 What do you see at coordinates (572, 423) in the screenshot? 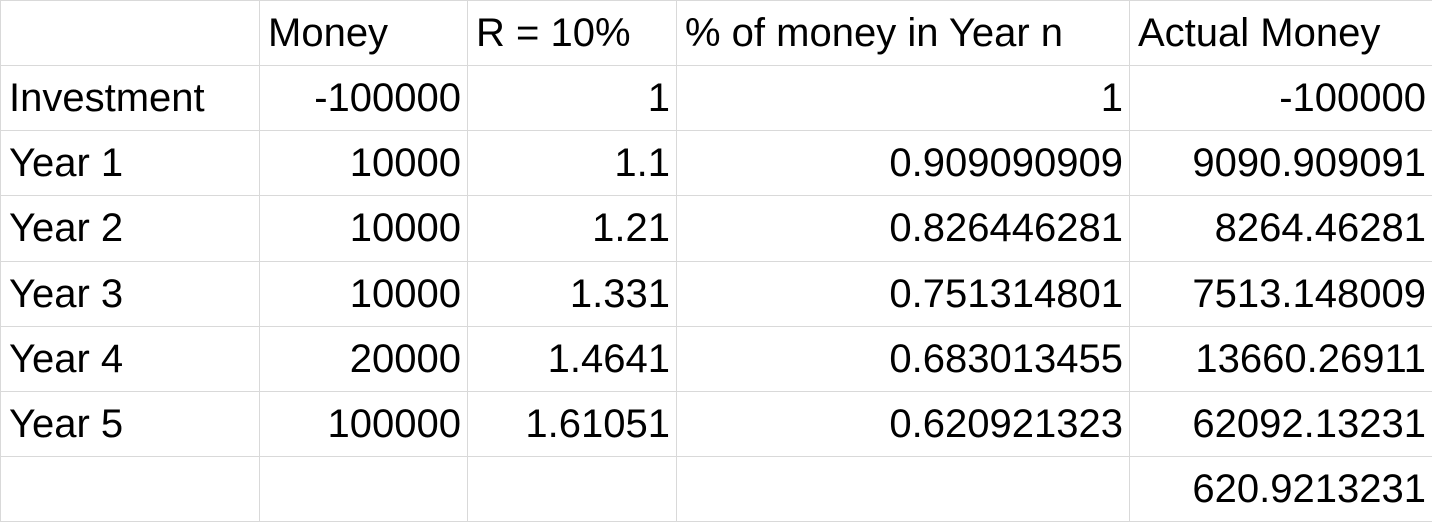
I see `rate-cell: 1.61051` at bounding box center [572, 423].